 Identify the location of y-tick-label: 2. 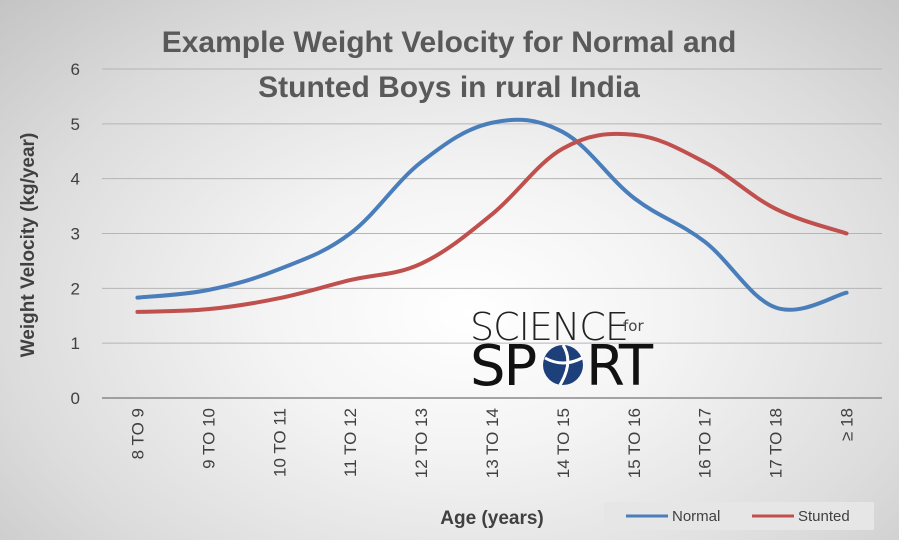
(75, 288).